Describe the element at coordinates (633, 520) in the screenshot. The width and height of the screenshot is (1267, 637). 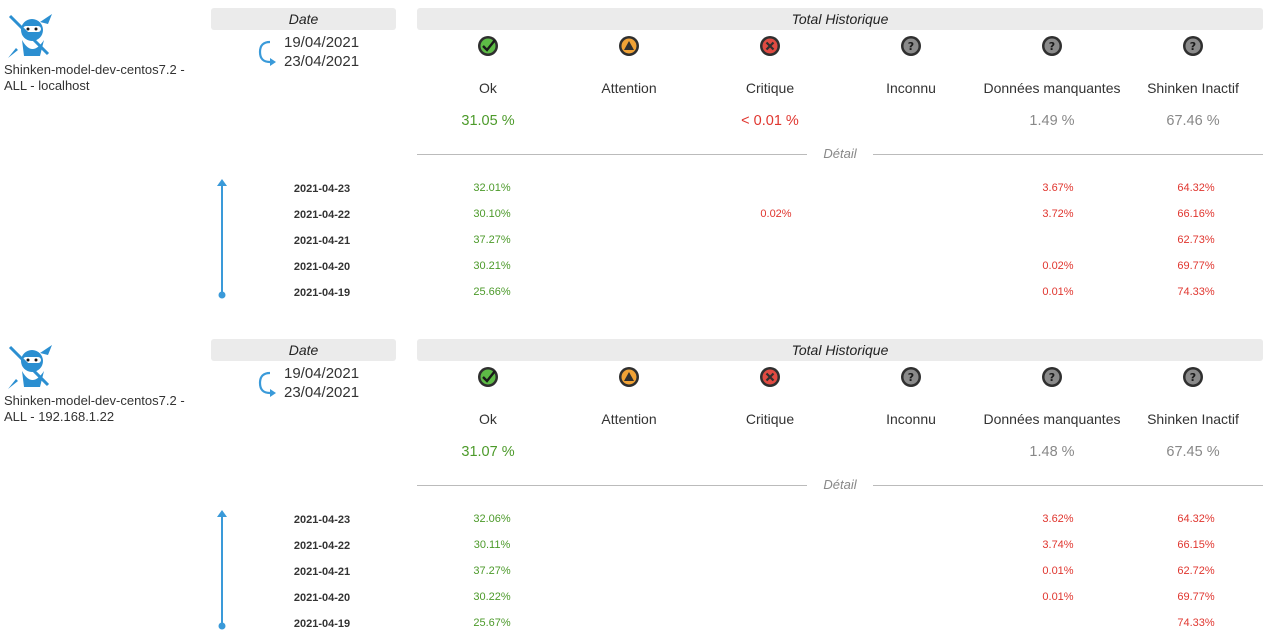
I see `table-row: 2021-04-23 32.06% 3.62% 64.32%` at that location.